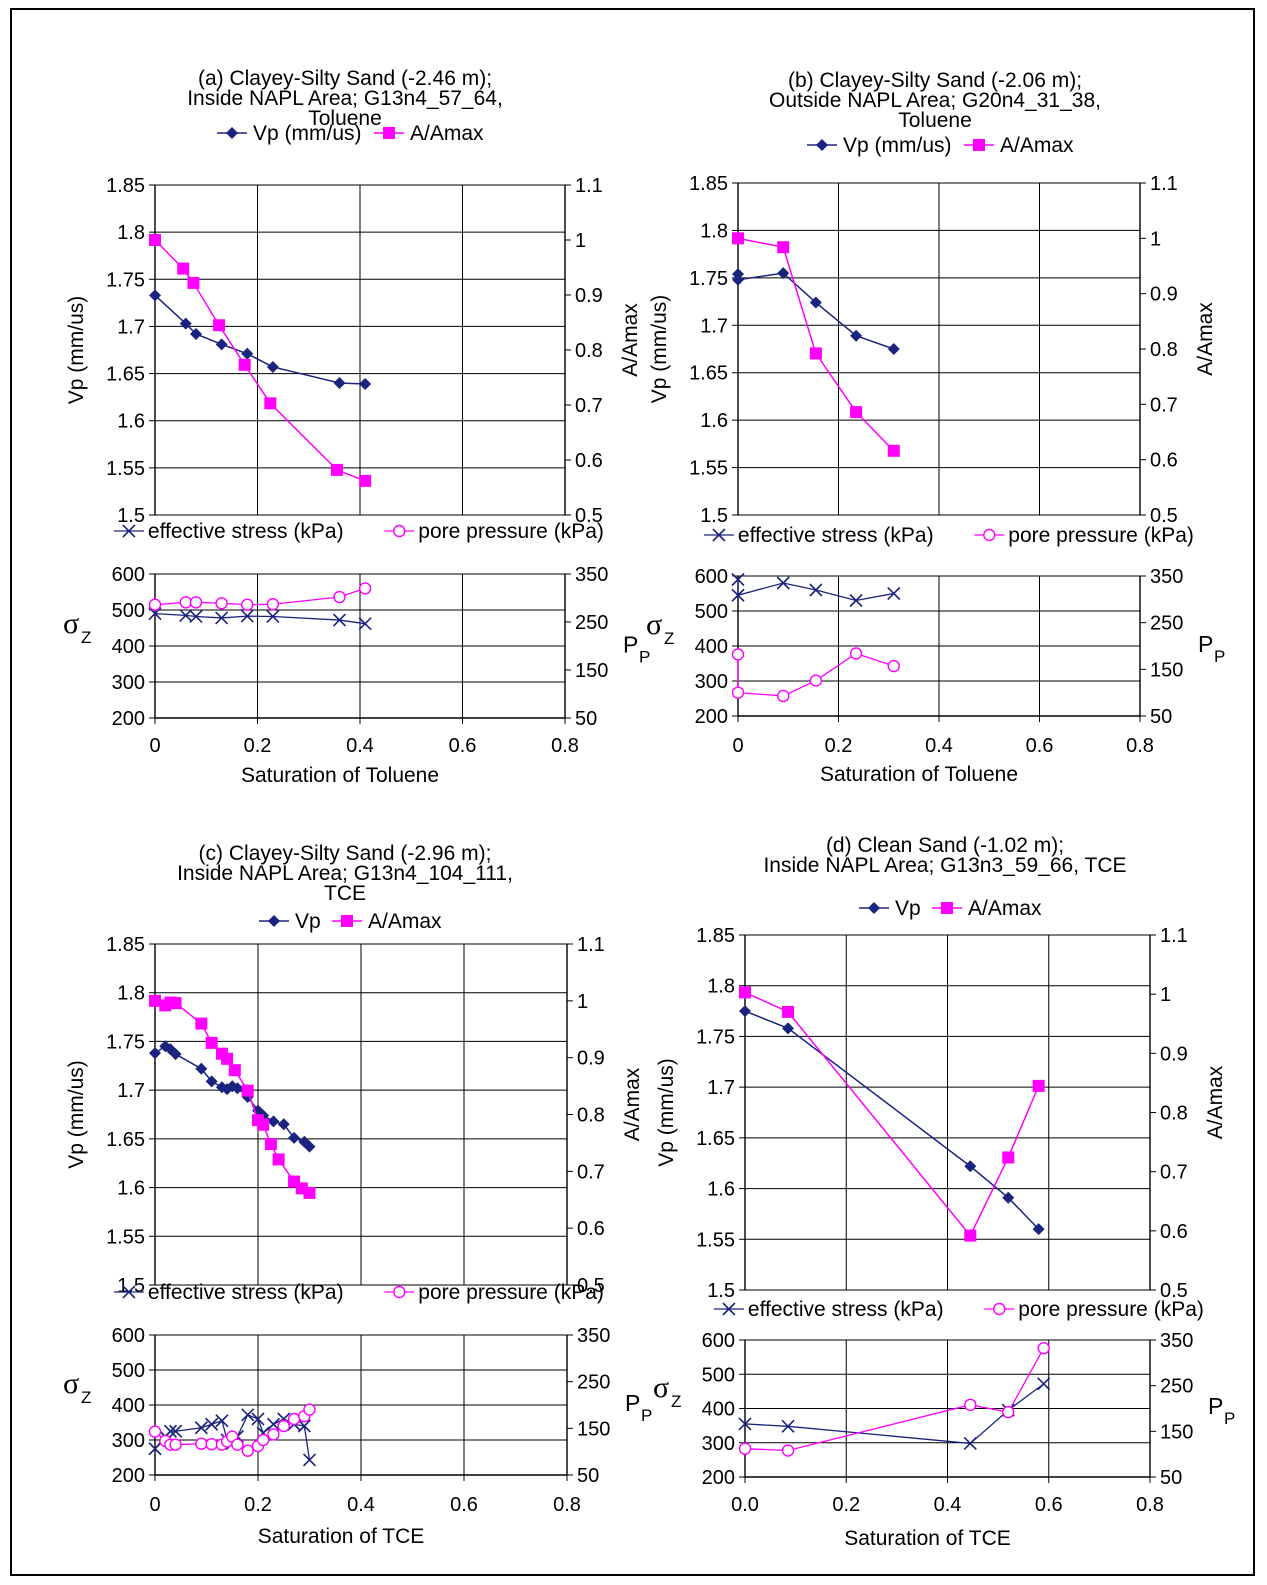 This screenshot has width=1267, height=1585. Describe the element at coordinates (935, 120) in the screenshot. I see `chart-title-line: Toluene` at that location.